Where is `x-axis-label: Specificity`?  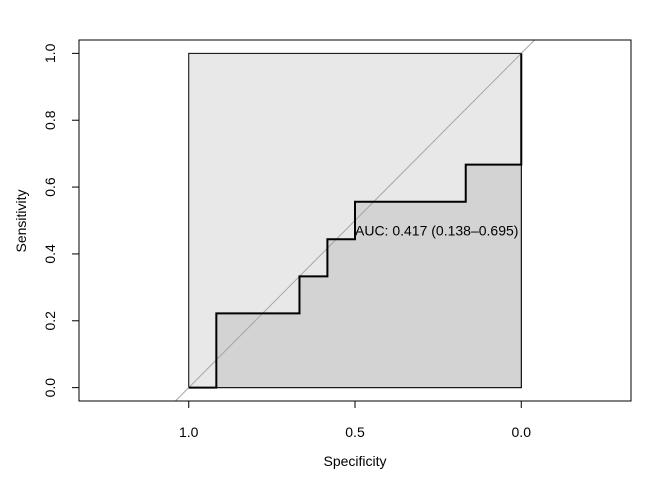 x-axis-label: Specificity is located at coordinates (354, 461).